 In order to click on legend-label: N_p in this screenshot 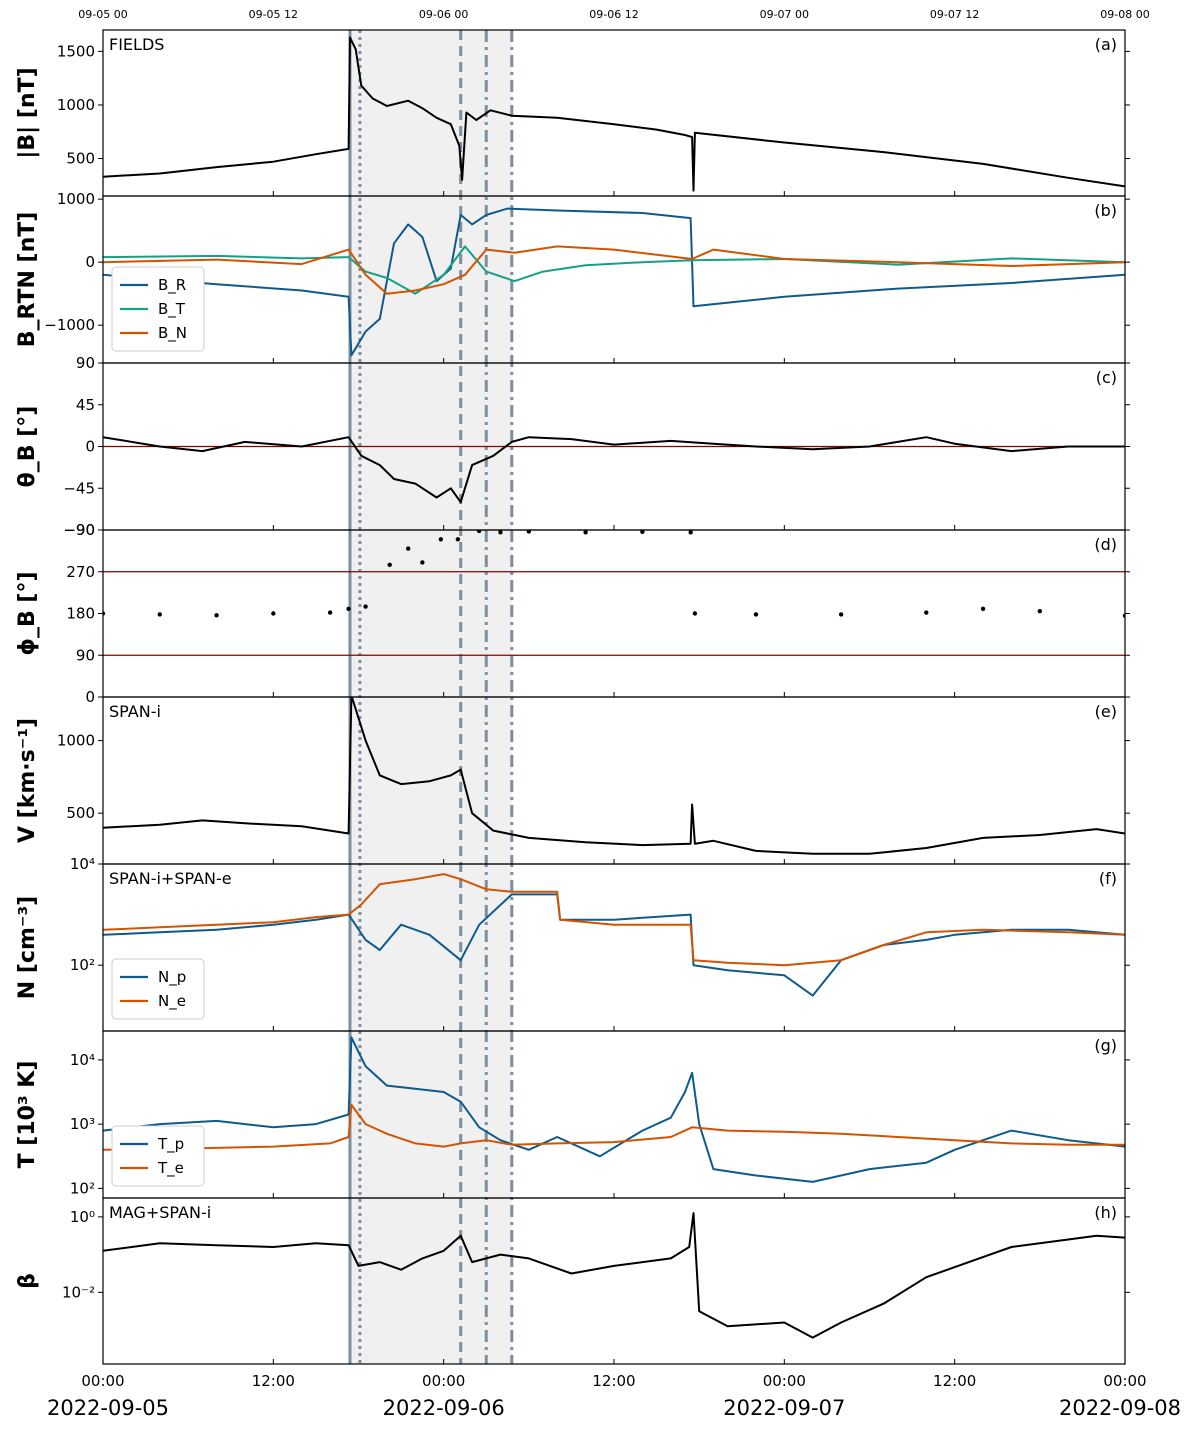, I will do `click(172, 977)`.